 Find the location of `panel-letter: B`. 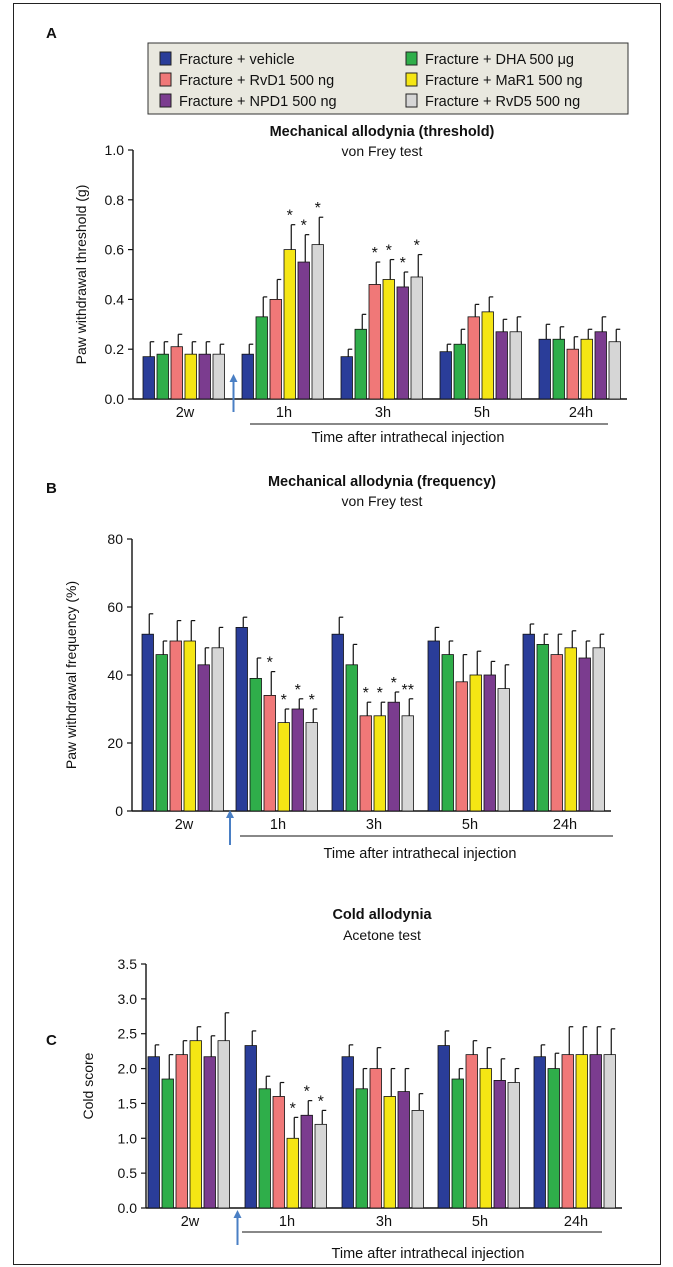

panel-letter: B is located at coordinates (51, 488).